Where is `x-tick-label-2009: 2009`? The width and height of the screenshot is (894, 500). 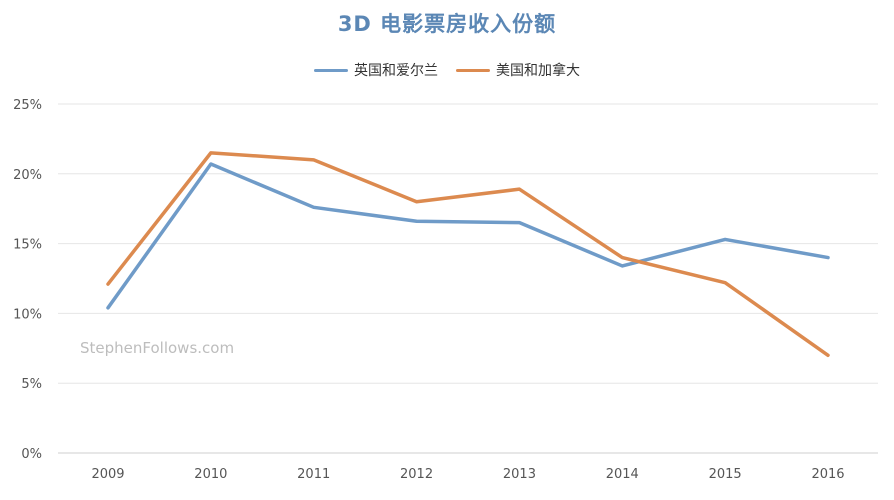
x-tick-label-2009: 2009 is located at coordinates (107, 474).